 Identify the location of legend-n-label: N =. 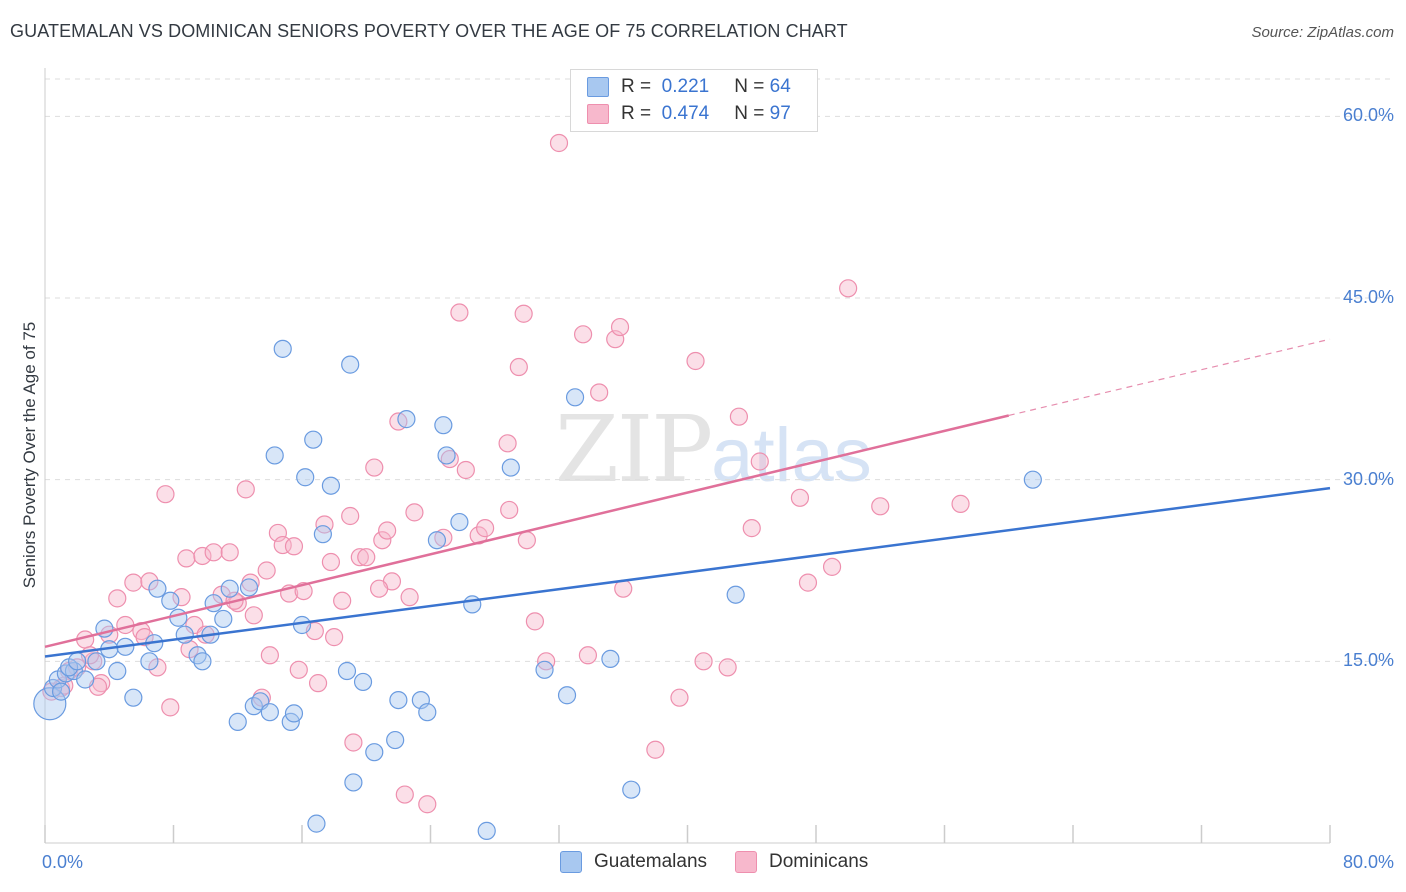
(749, 86).